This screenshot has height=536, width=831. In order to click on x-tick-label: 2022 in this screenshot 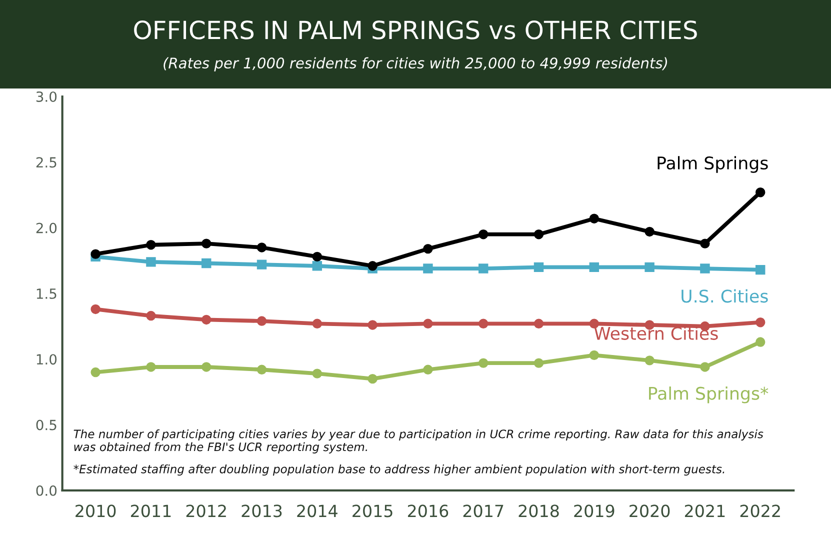, I will do `click(760, 511)`.